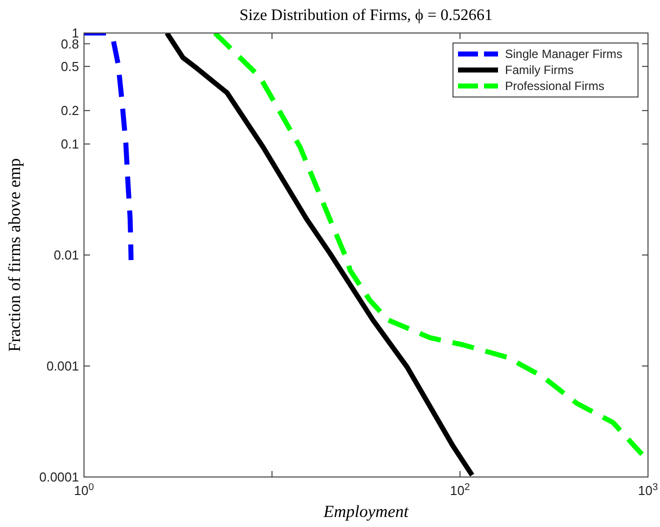  I want to click on x-tick-label: 10$^{2}$, so click(460, 490).